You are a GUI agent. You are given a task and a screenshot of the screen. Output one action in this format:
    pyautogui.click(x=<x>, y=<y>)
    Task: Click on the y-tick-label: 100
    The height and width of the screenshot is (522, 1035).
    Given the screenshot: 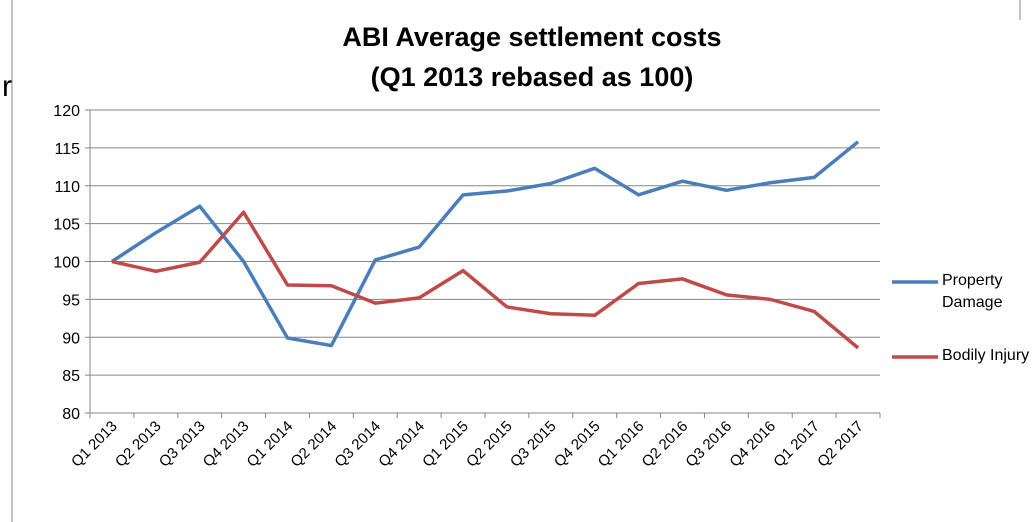 What is the action you would take?
    pyautogui.click(x=66, y=263)
    